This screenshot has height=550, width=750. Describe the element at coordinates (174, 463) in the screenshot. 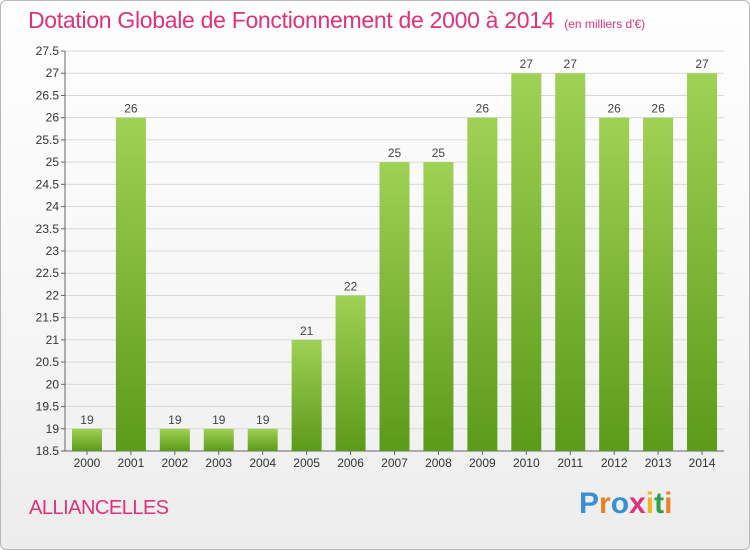

I see `x-tick-label: 2002` at that location.